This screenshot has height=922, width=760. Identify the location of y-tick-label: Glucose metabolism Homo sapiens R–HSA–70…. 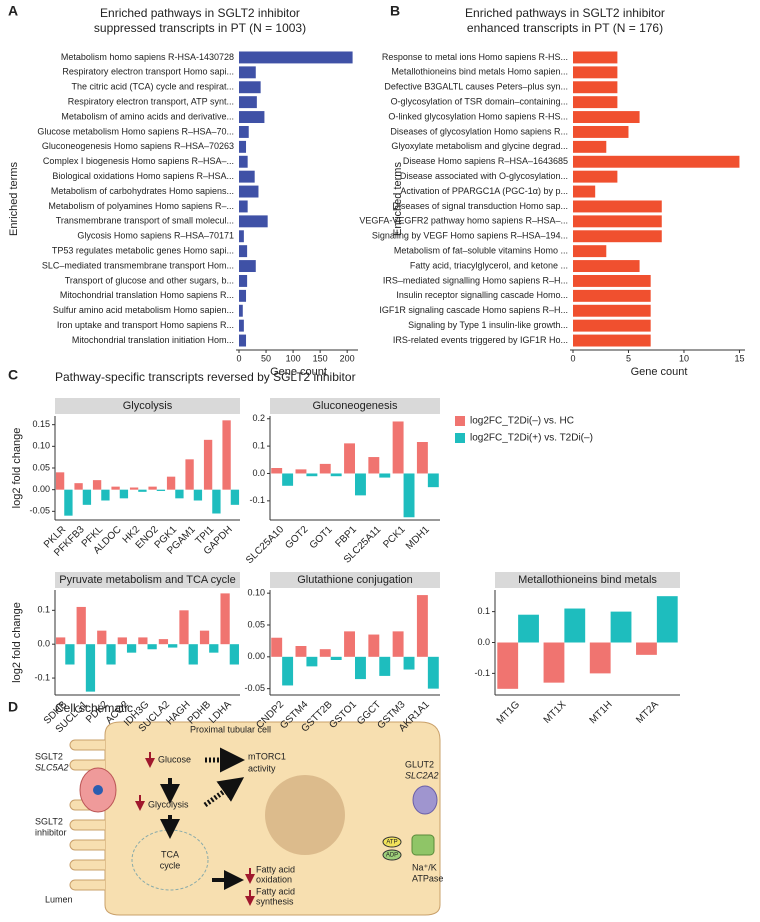
(135, 131).